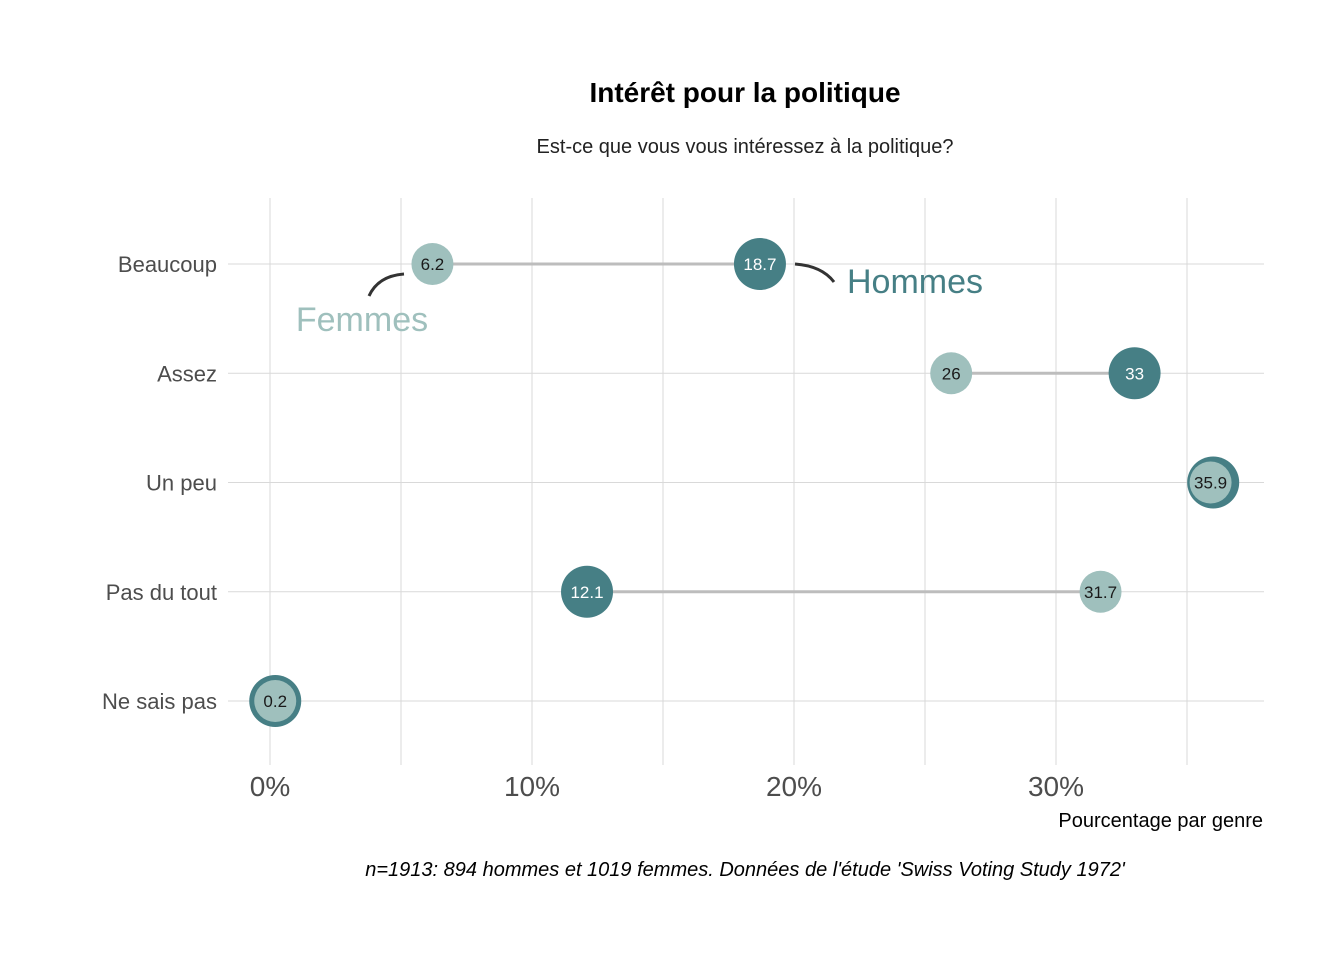 The image size is (1344, 960). I want to click on femmes-value-label: 26, so click(951, 373).